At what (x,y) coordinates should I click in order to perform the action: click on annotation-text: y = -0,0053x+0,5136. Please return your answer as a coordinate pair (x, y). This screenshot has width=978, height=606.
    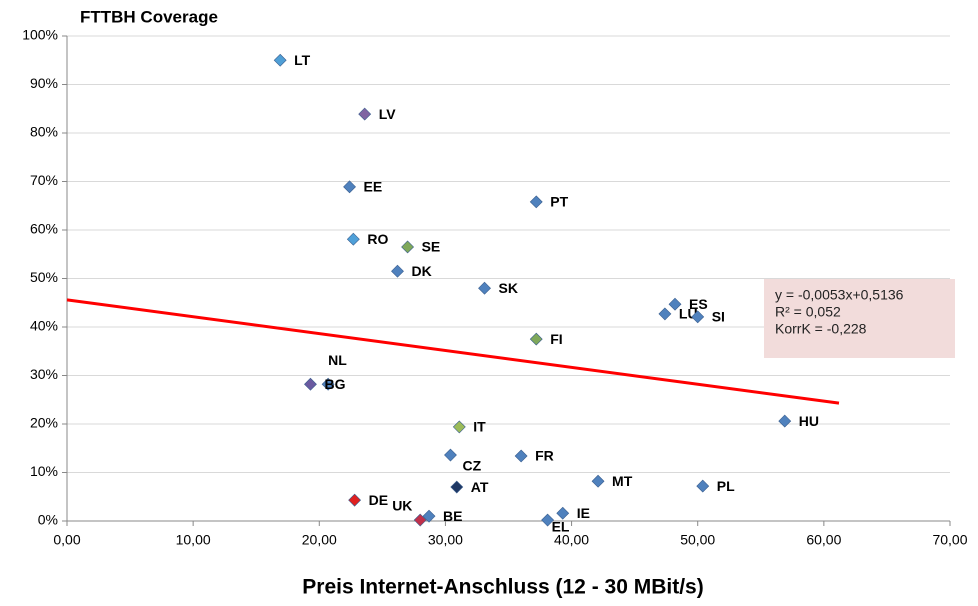
    Looking at the image, I should click on (839, 295).